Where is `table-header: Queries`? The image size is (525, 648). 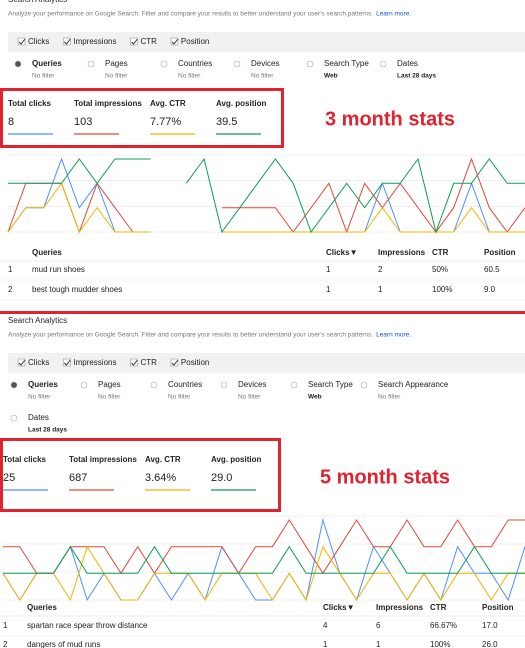 table-header: Queries is located at coordinates (47, 252).